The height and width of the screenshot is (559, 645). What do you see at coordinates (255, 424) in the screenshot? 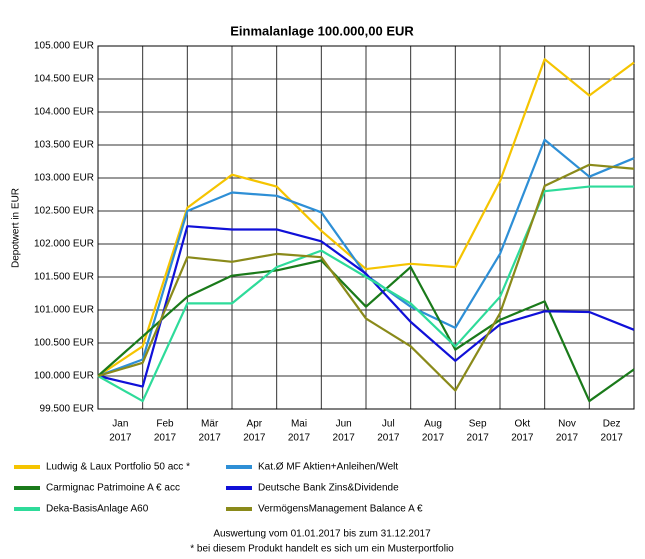
I see `x-tick-label: Apr` at bounding box center [255, 424].